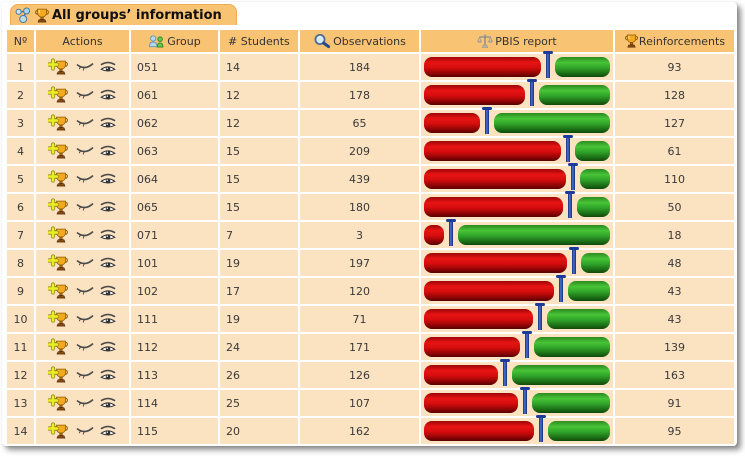  What do you see at coordinates (20, 67) in the screenshot?
I see `row-number: 1` at bounding box center [20, 67].